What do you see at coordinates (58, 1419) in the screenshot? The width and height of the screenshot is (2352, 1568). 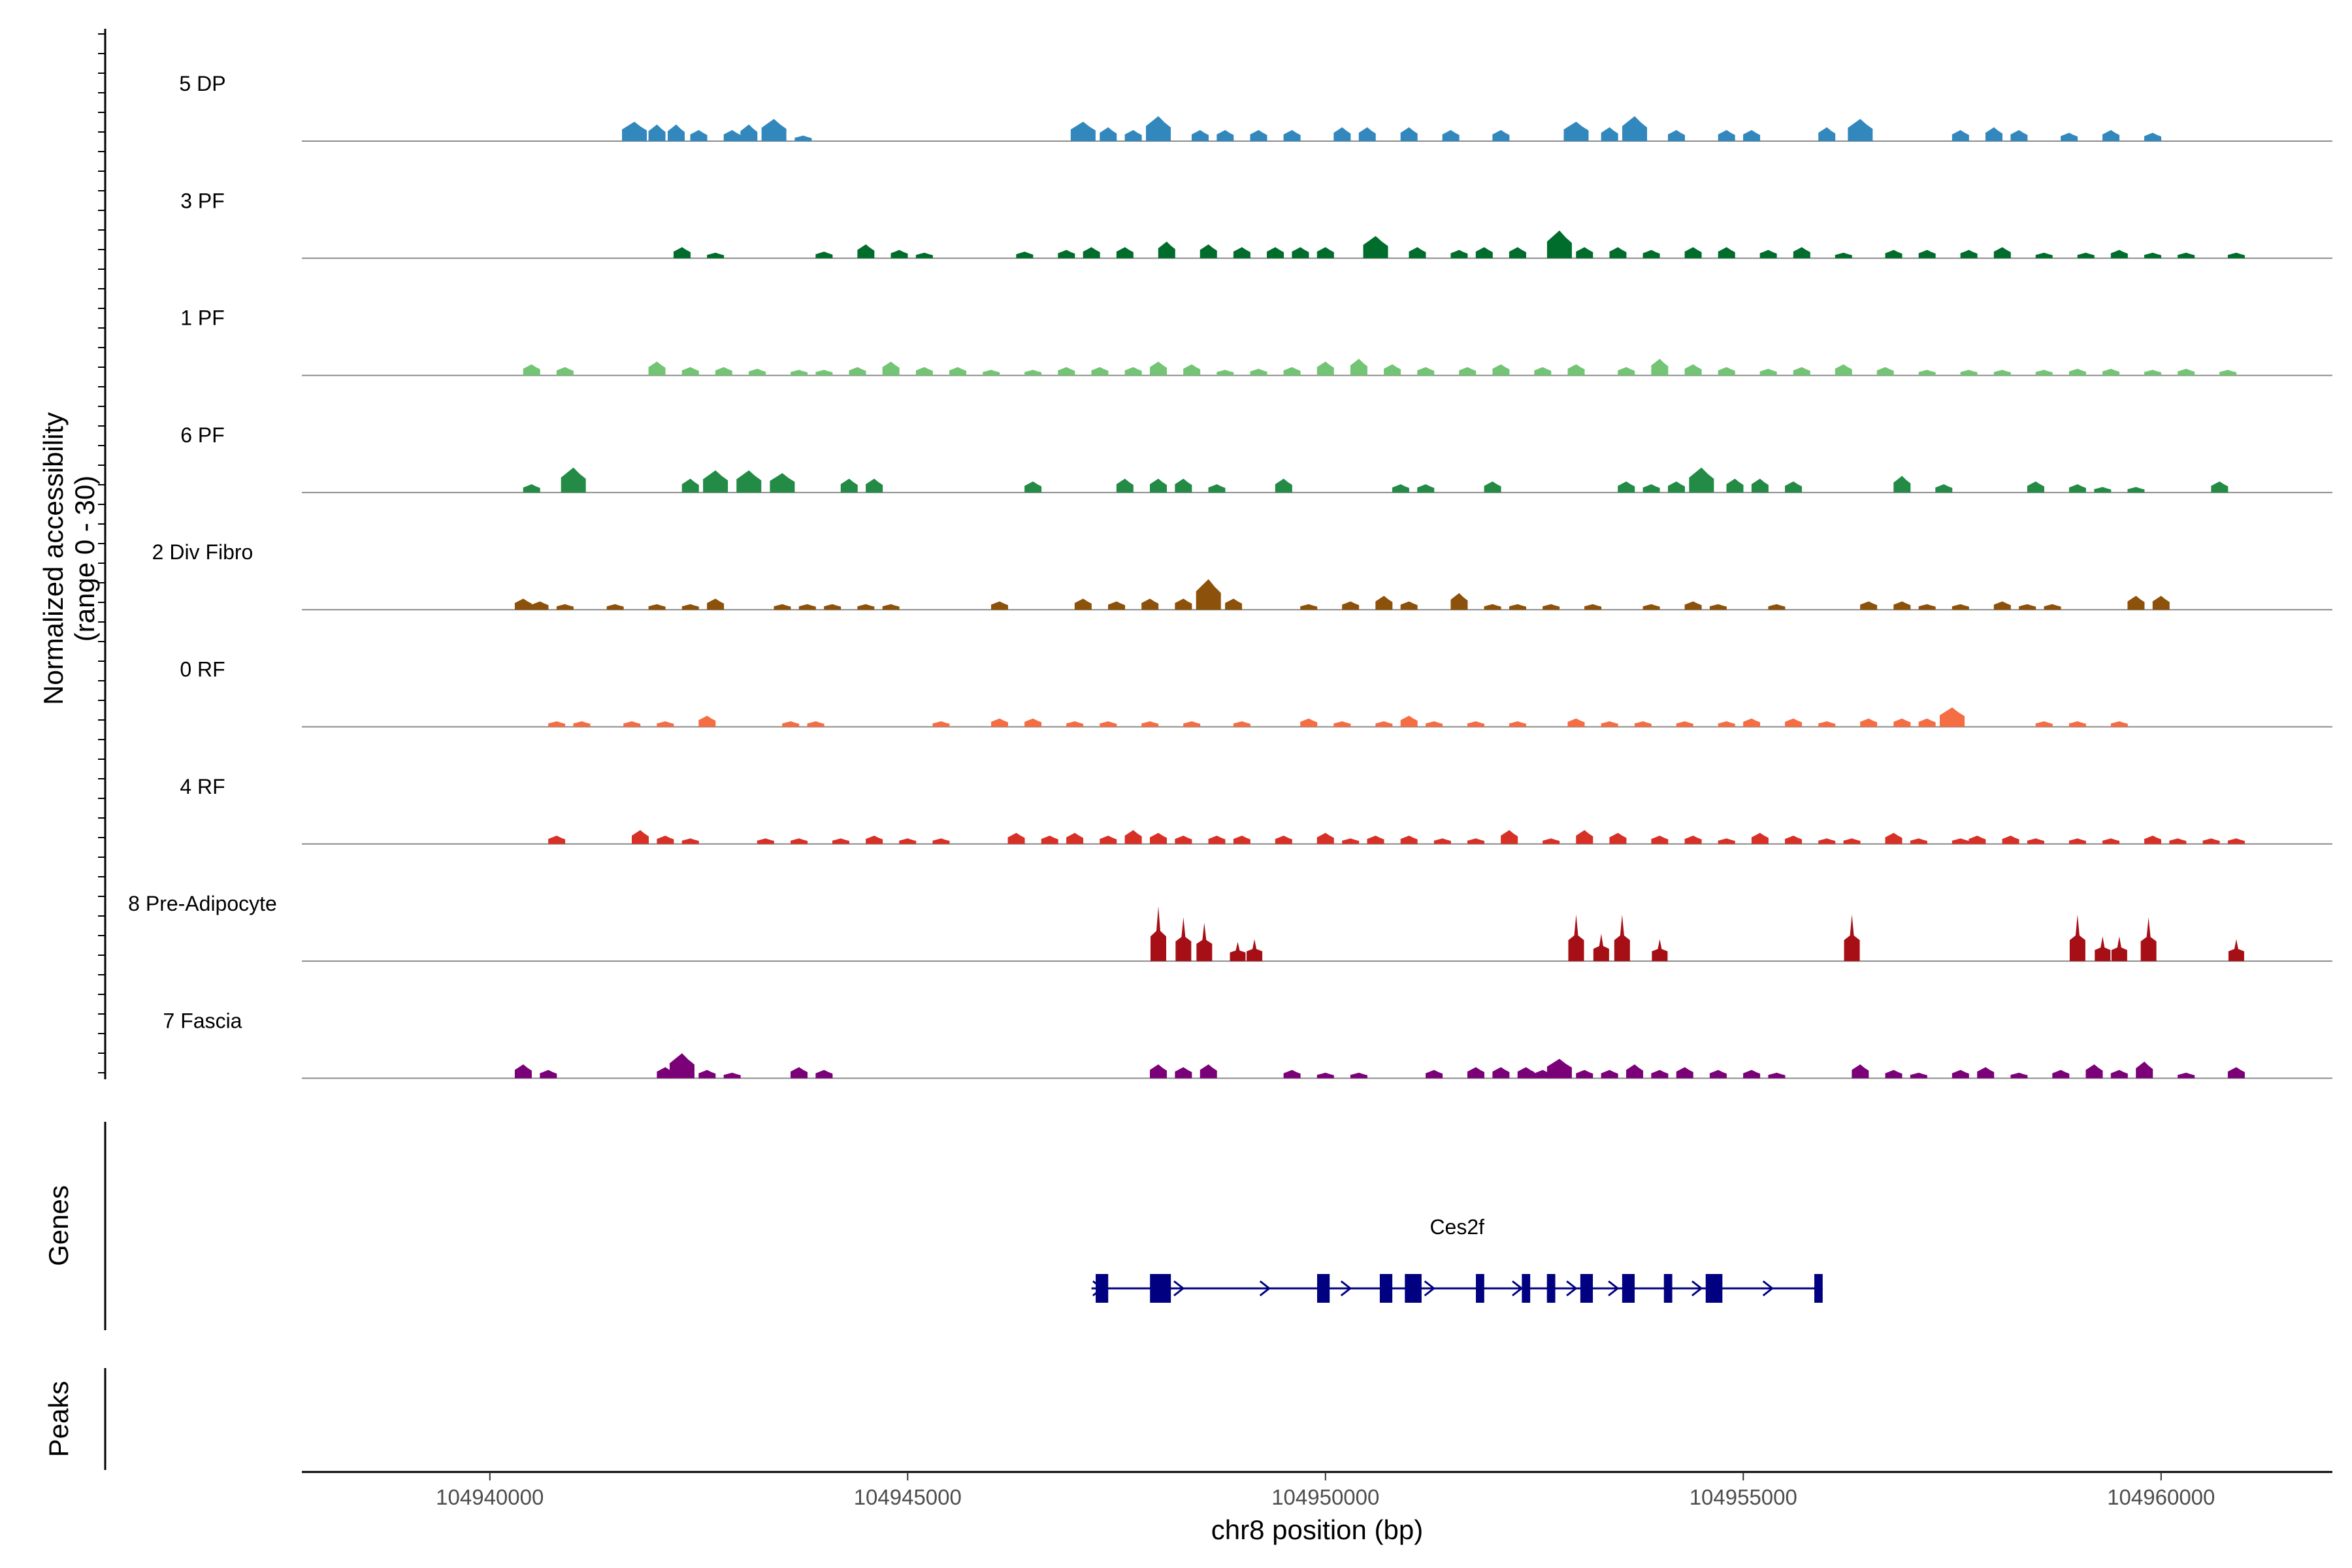 I see `peaks-panel-label: Peaks` at bounding box center [58, 1419].